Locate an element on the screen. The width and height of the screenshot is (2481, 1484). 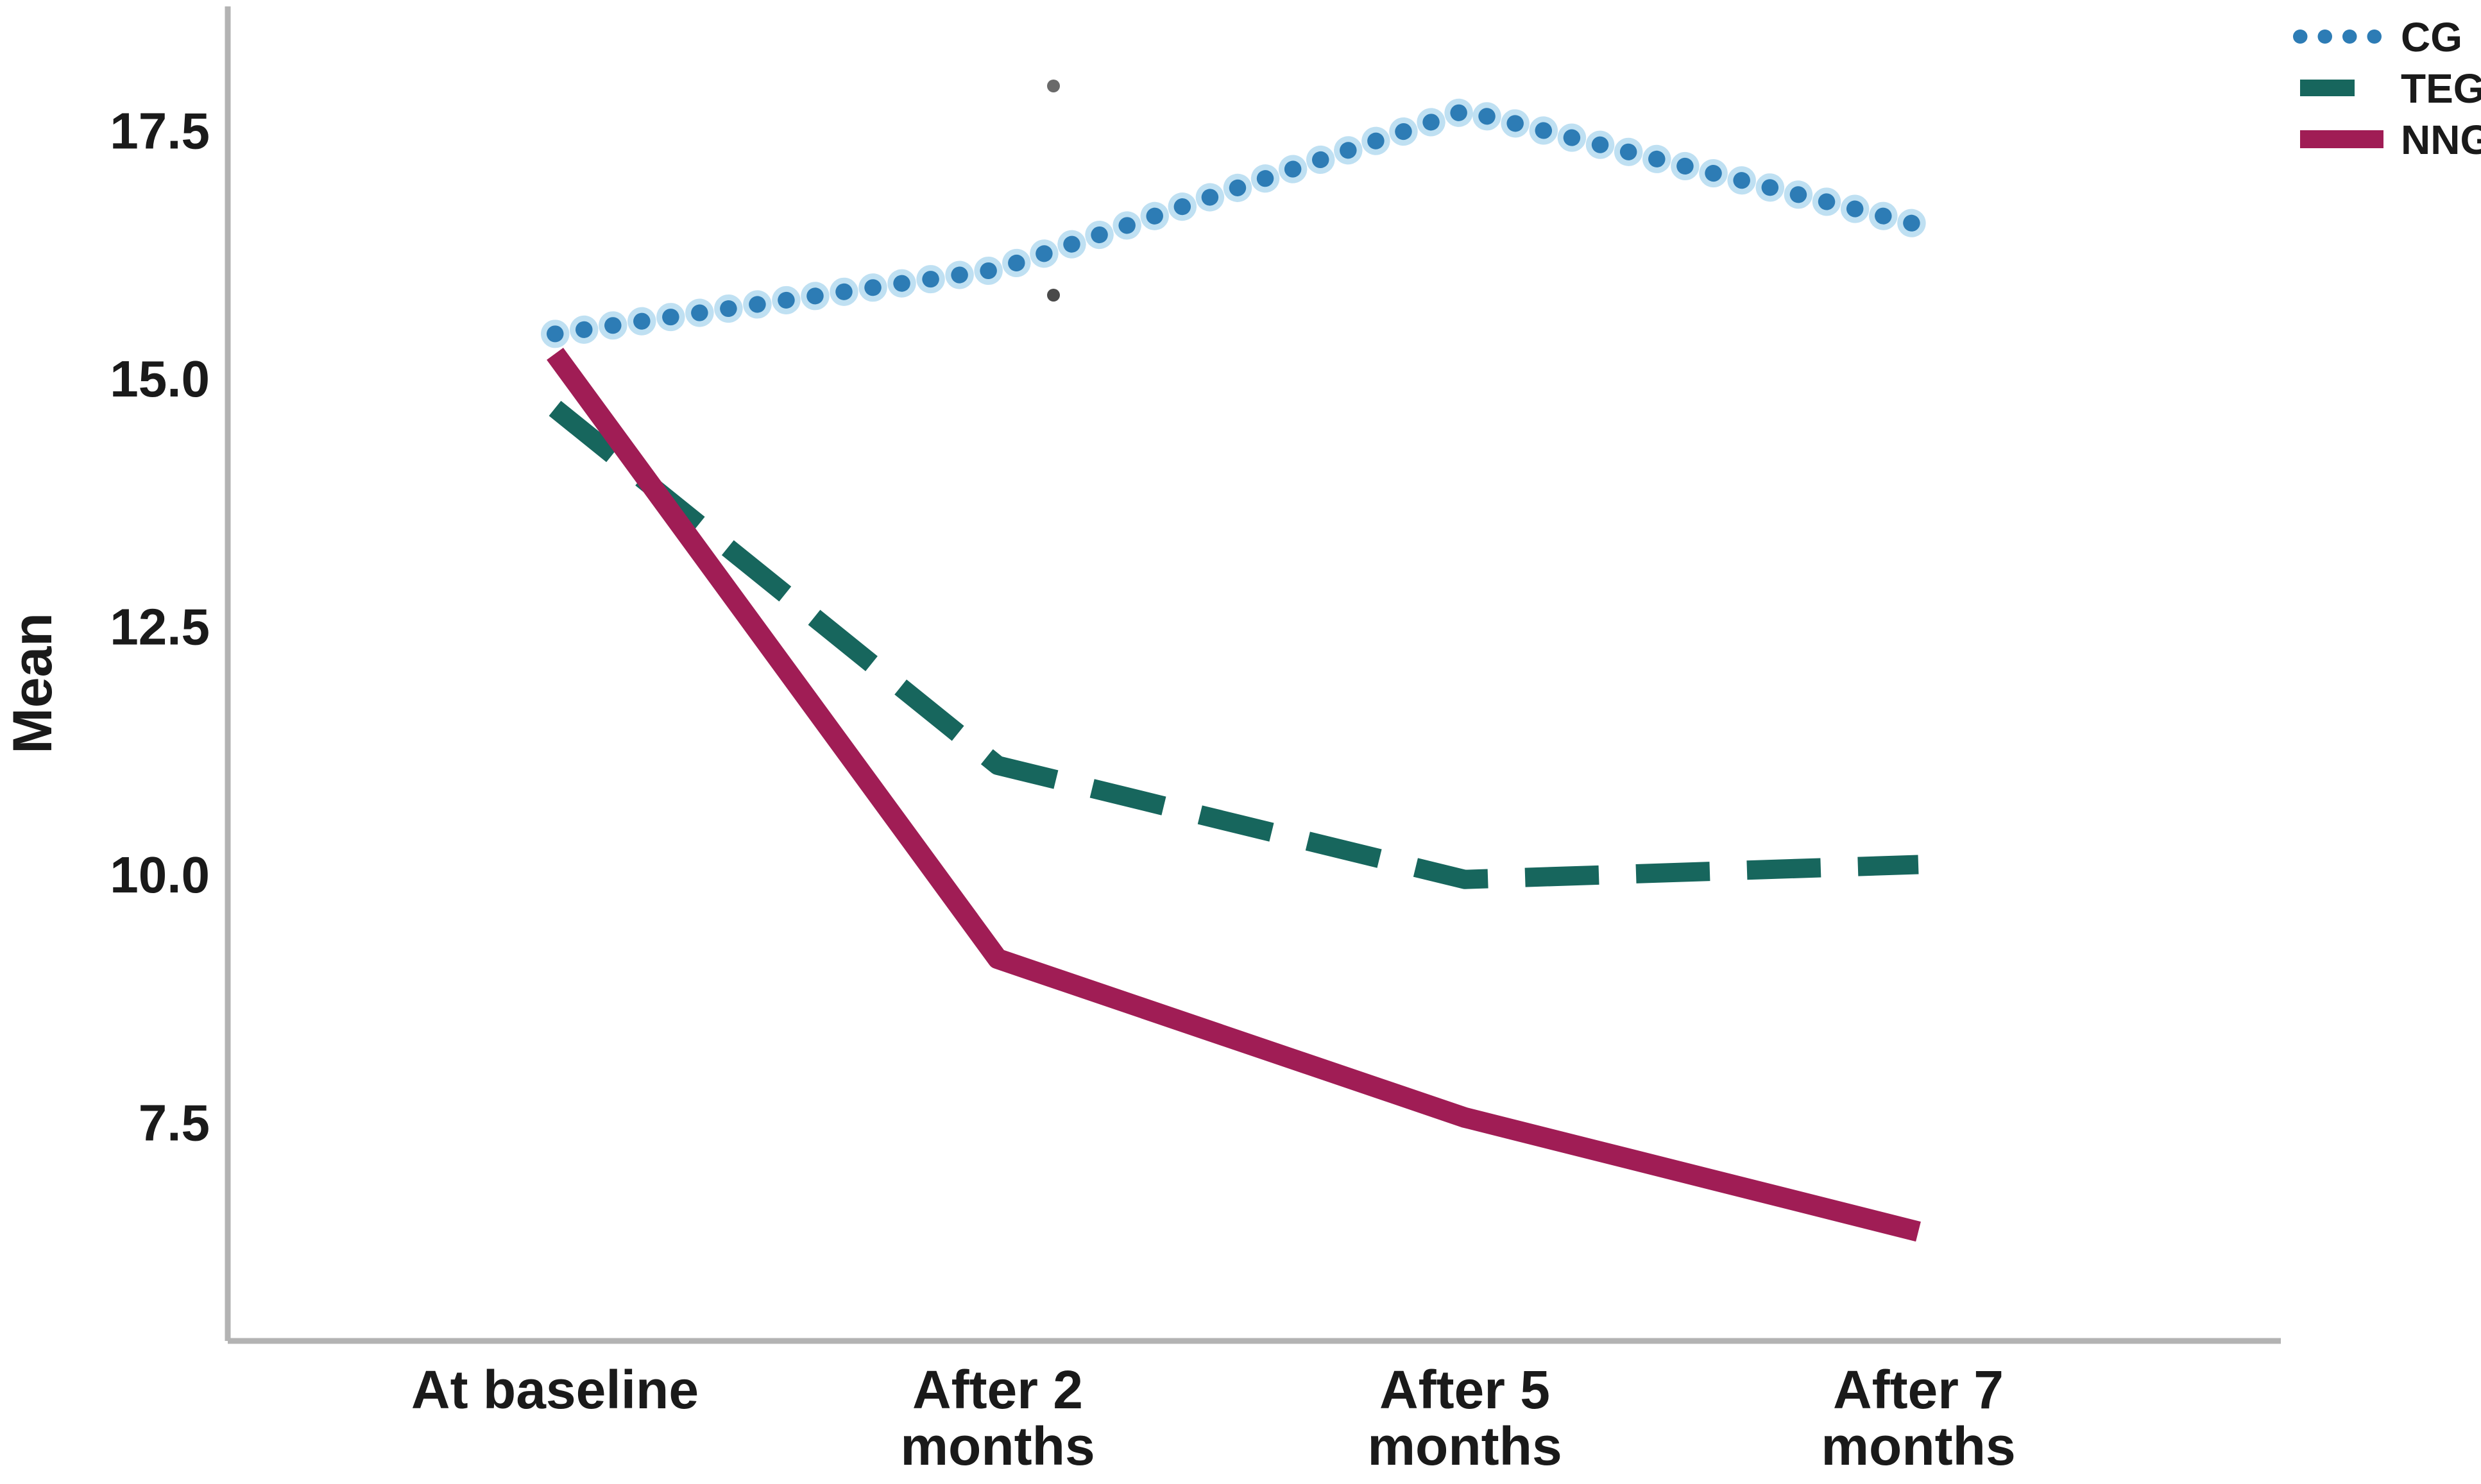
legend-label-TEG: TEG is located at coordinates (2441, 89).